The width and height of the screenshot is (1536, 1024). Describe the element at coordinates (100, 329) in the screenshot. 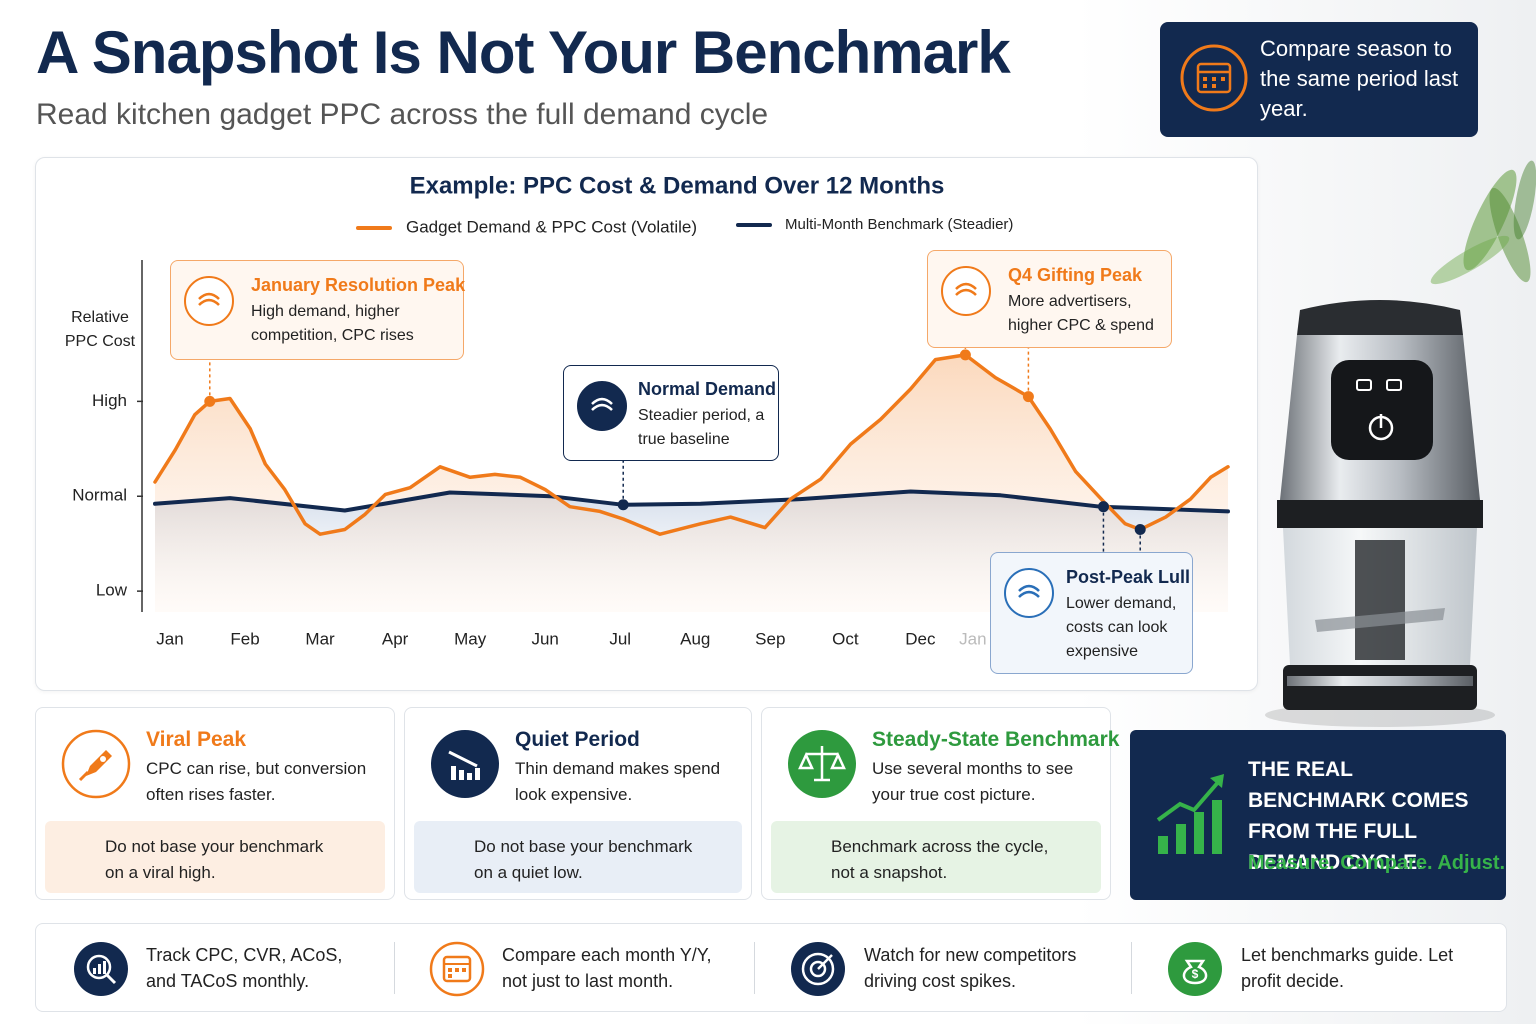

I see `y-axis-label: Relative PPC Cost` at that location.